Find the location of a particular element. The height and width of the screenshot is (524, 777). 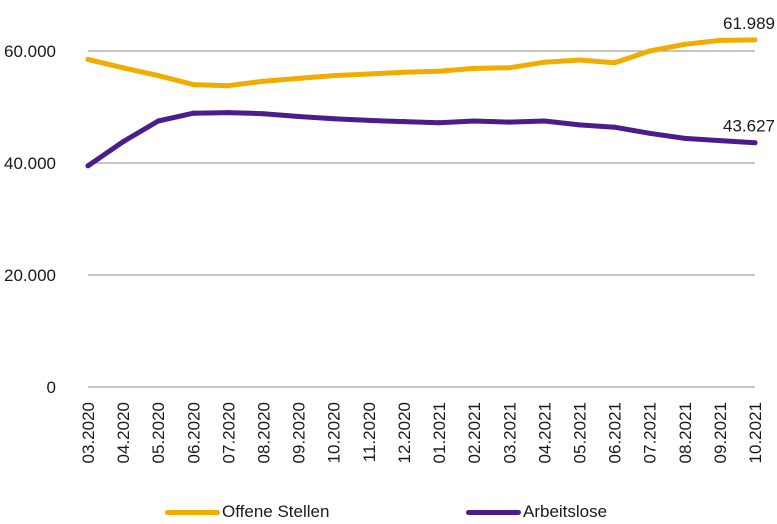

x-tick-label: 10.2021 is located at coordinates (755, 432).